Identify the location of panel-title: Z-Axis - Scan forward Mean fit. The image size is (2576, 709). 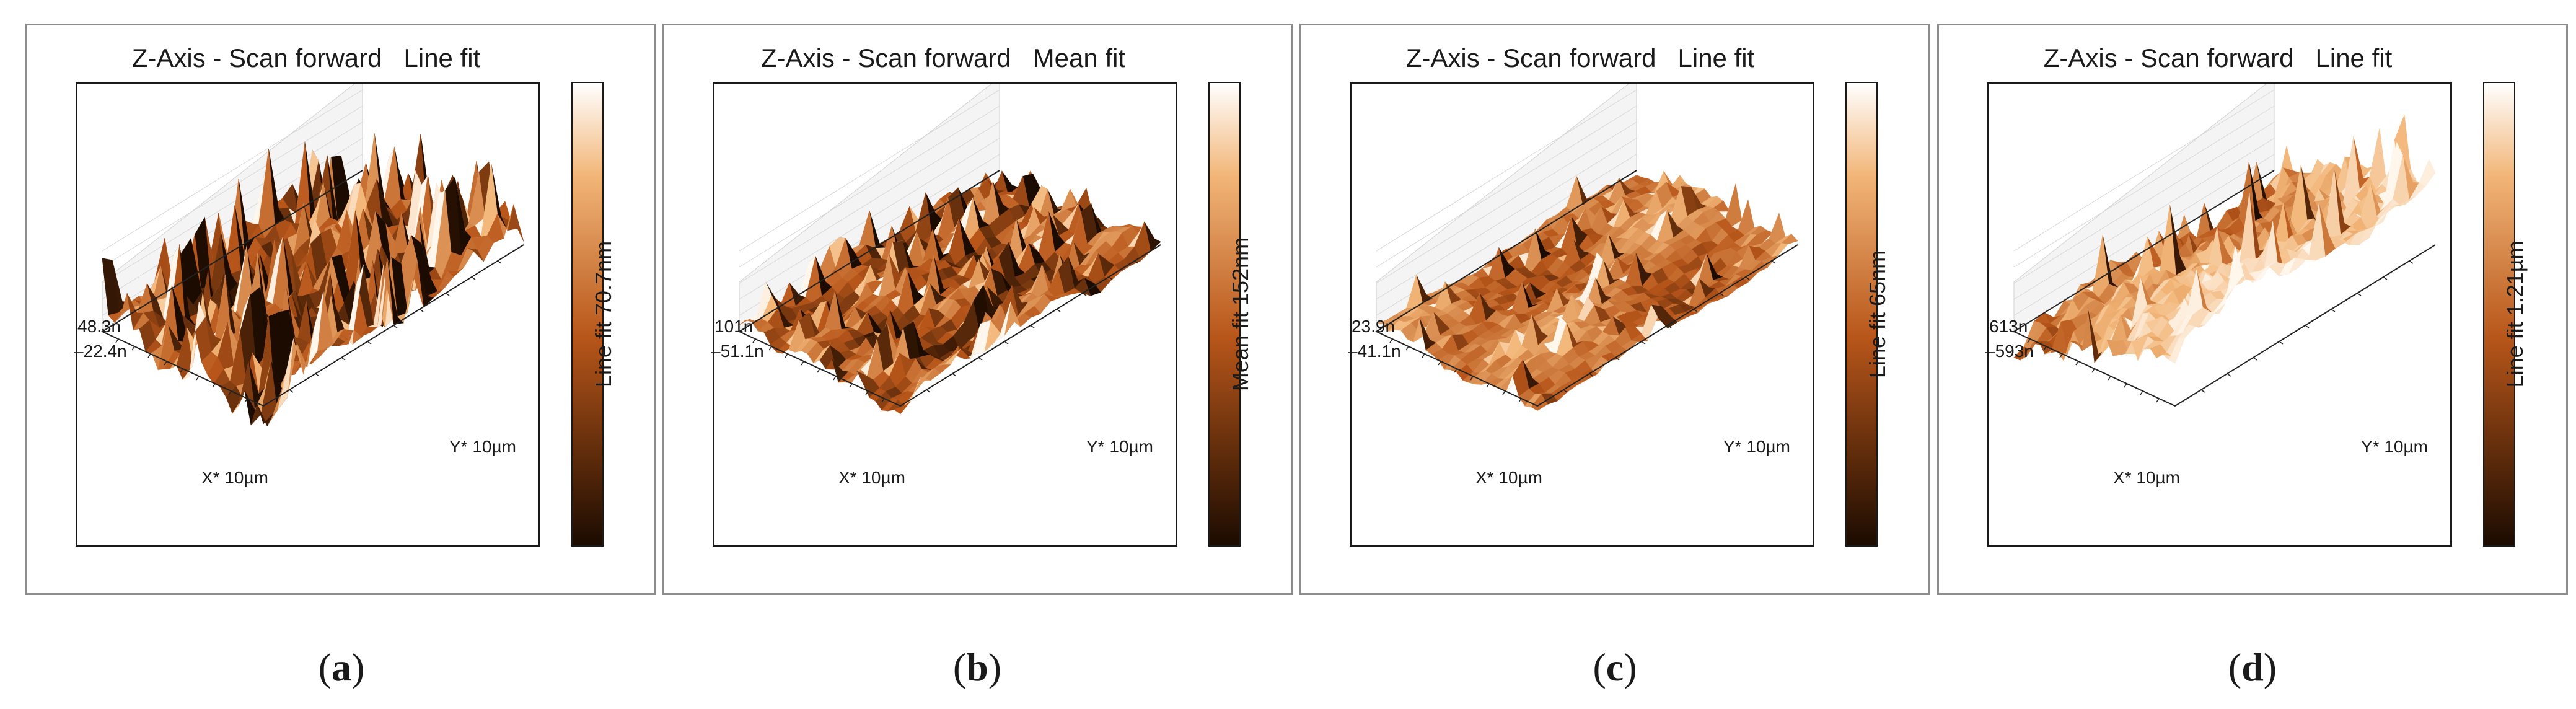
(943, 58).